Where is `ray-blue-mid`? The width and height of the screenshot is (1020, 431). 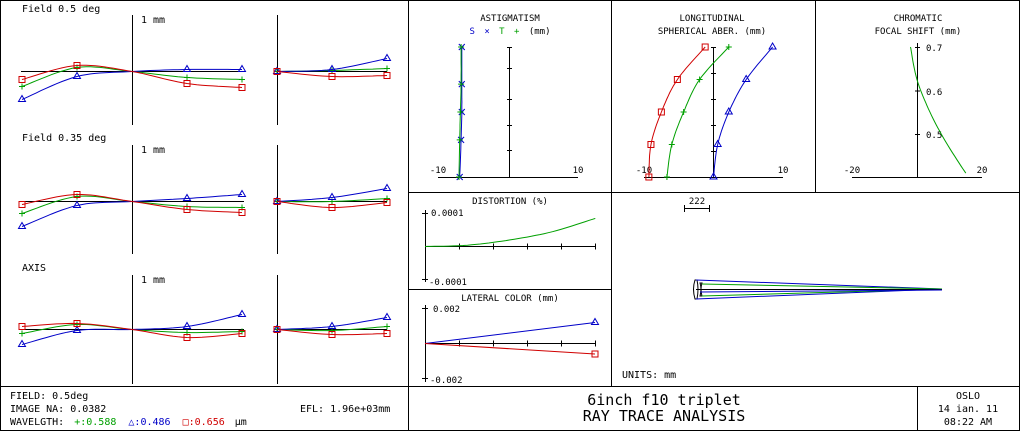
ray-blue-mid is located at coordinates (821, 291).